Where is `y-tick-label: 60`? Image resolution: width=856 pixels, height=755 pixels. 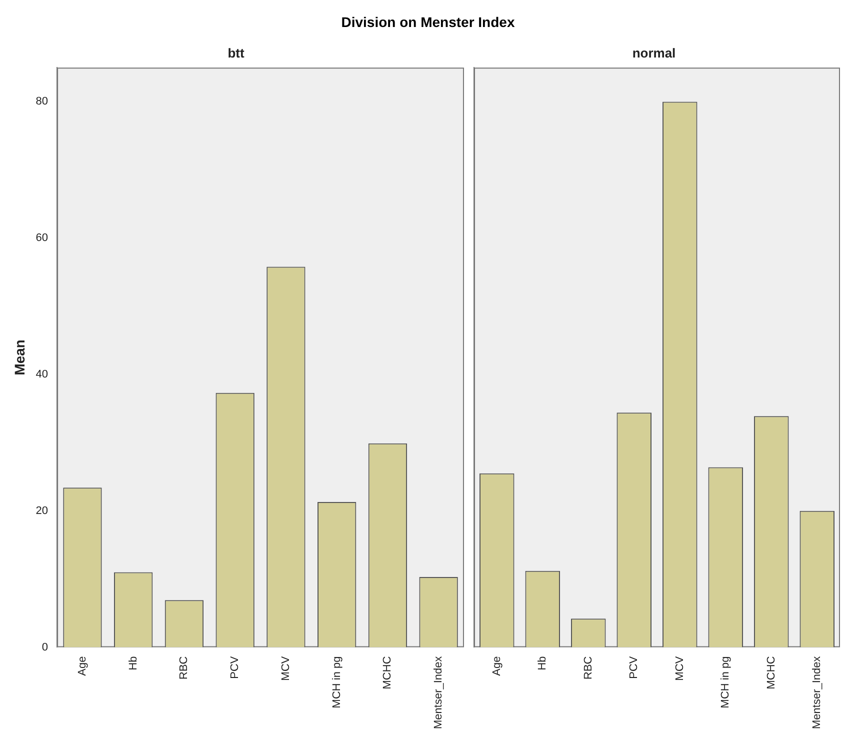 y-tick-label: 60 is located at coordinates (42, 238).